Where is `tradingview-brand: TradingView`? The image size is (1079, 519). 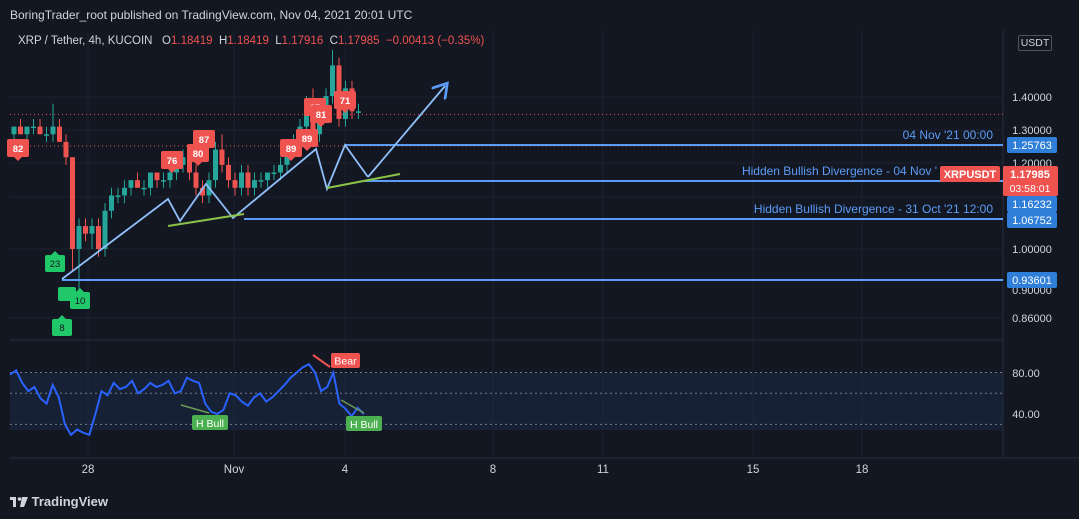
tradingview-brand: TradingView is located at coordinates (69, 501).